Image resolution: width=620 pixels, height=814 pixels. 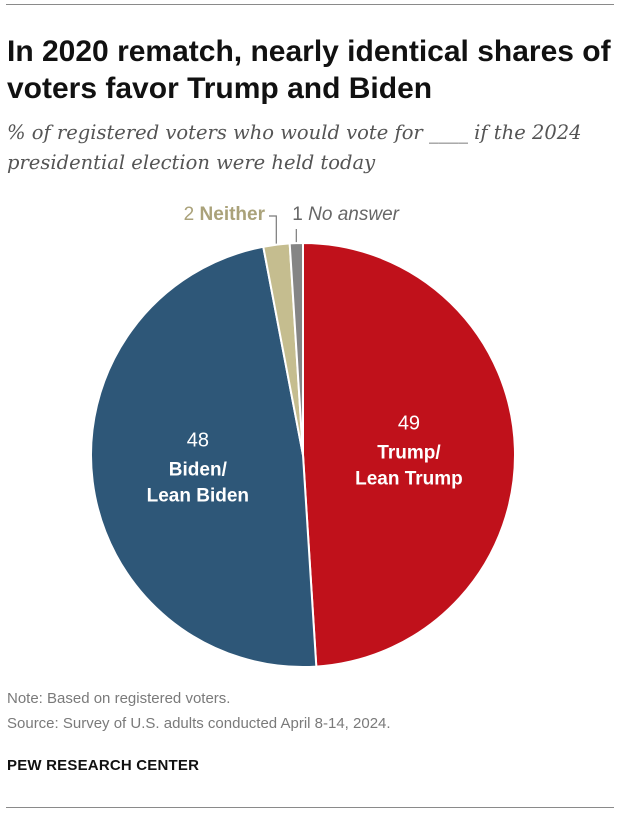 What do you see at coordinates (198, 440) in the screenshot?
I see `data-label-value-biden: 48` at bounding box center [198, 440].